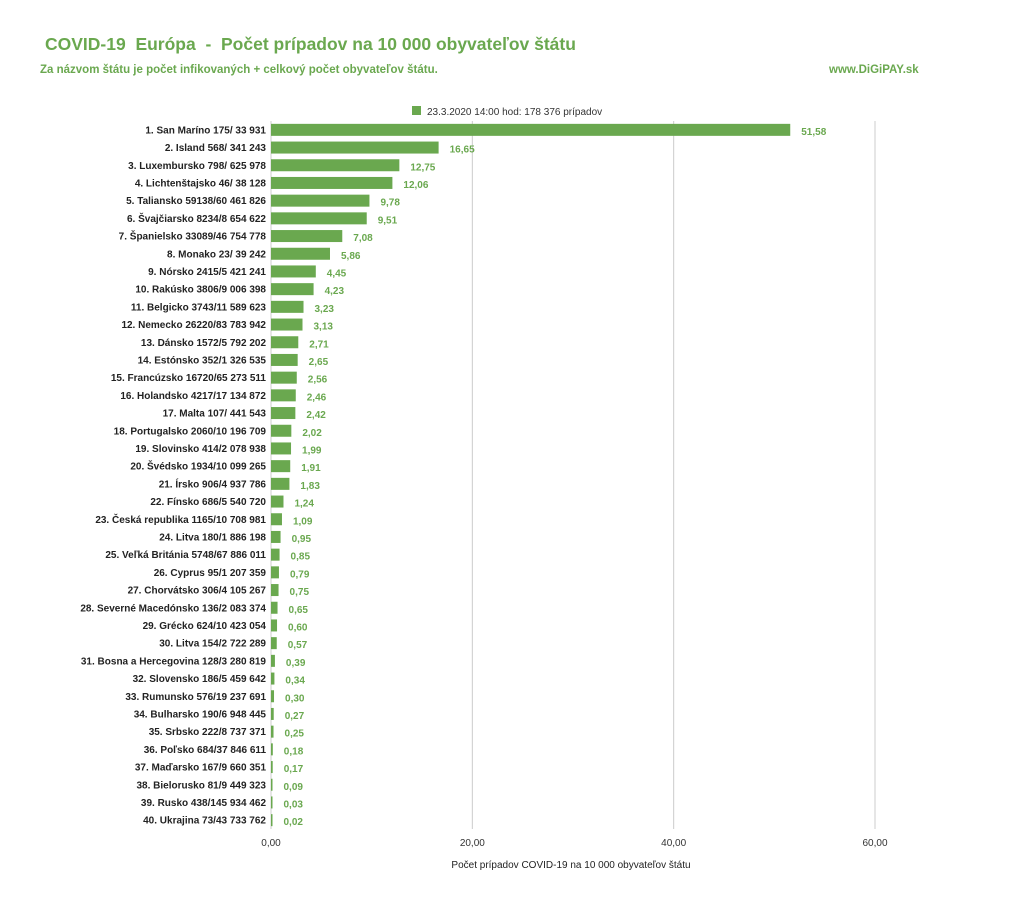 The image size is (1024, 909). Describe the element at coordinates (205, 130) in the screenshot. I see `category-label: 1. San Maríno 175/ 33 931` at that location.